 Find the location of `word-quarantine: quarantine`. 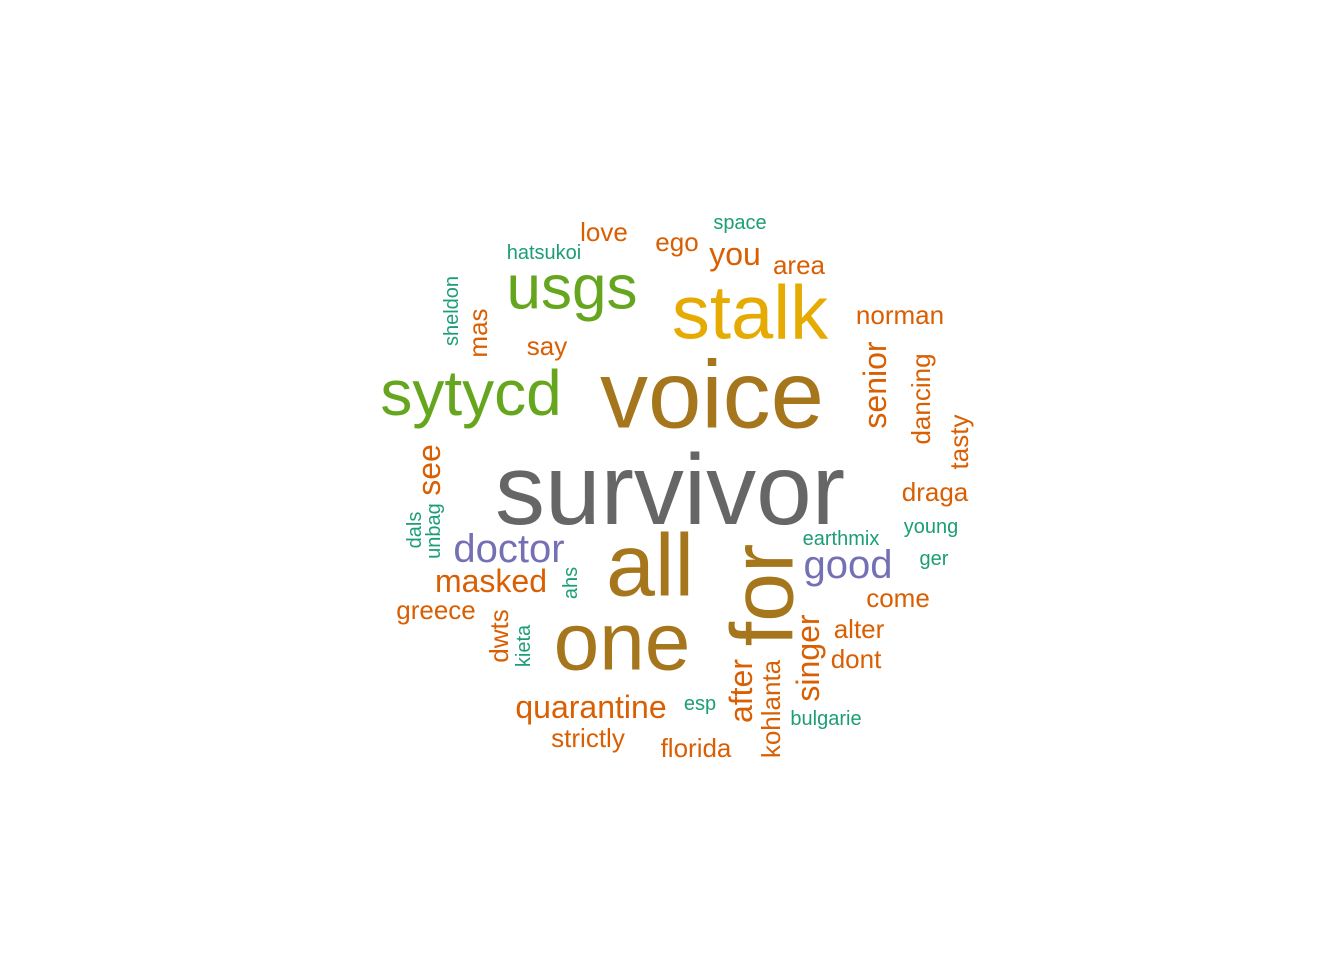

word-quarantine: quarantine is located at coordinates (590, 707).